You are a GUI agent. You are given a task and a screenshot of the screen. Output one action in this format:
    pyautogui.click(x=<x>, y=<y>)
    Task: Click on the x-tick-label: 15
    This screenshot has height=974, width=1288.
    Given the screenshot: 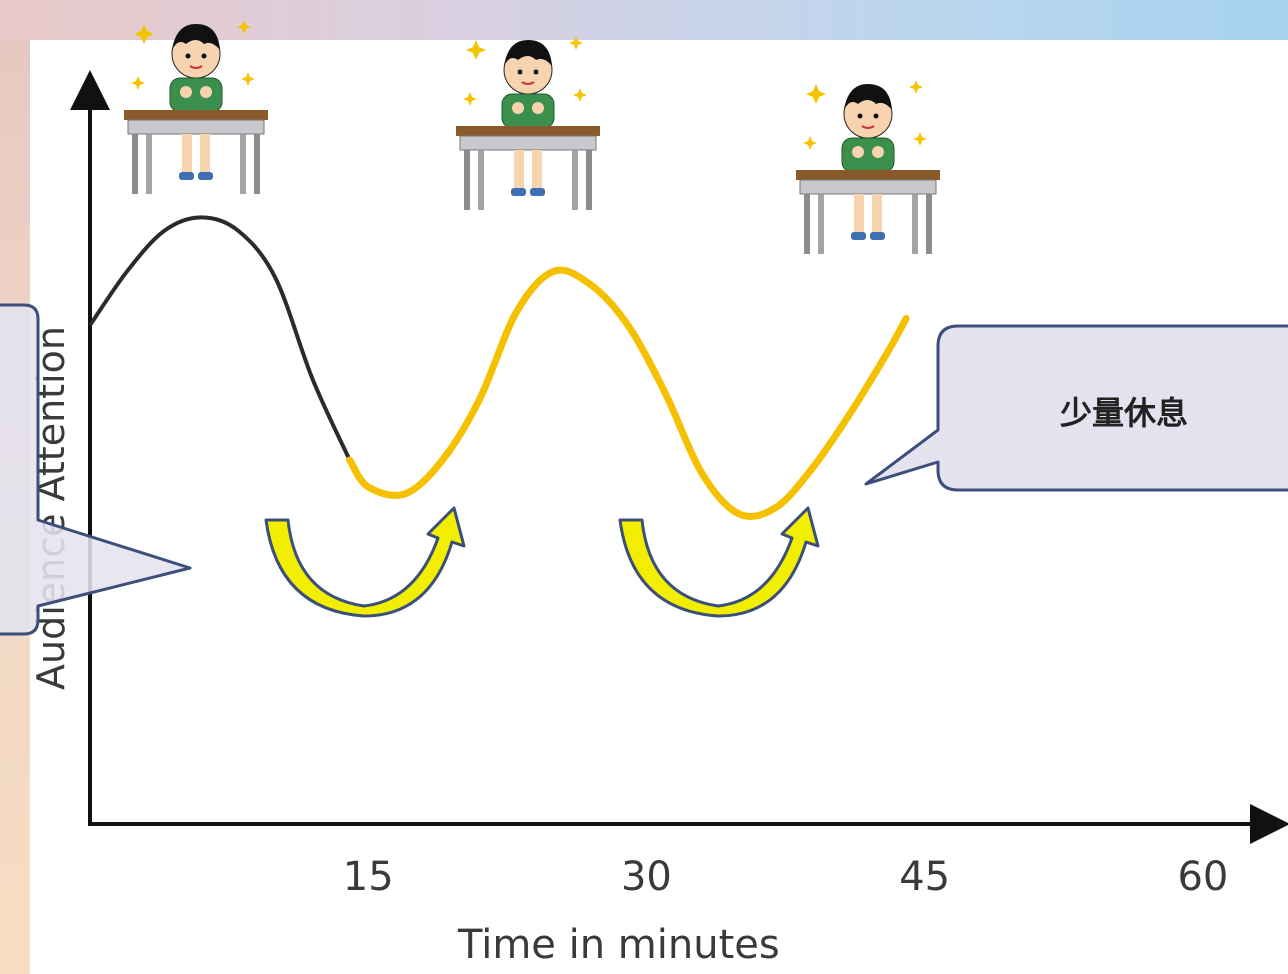 What is the action you would take?
    pyautogui.click(x=368, y=877)
    